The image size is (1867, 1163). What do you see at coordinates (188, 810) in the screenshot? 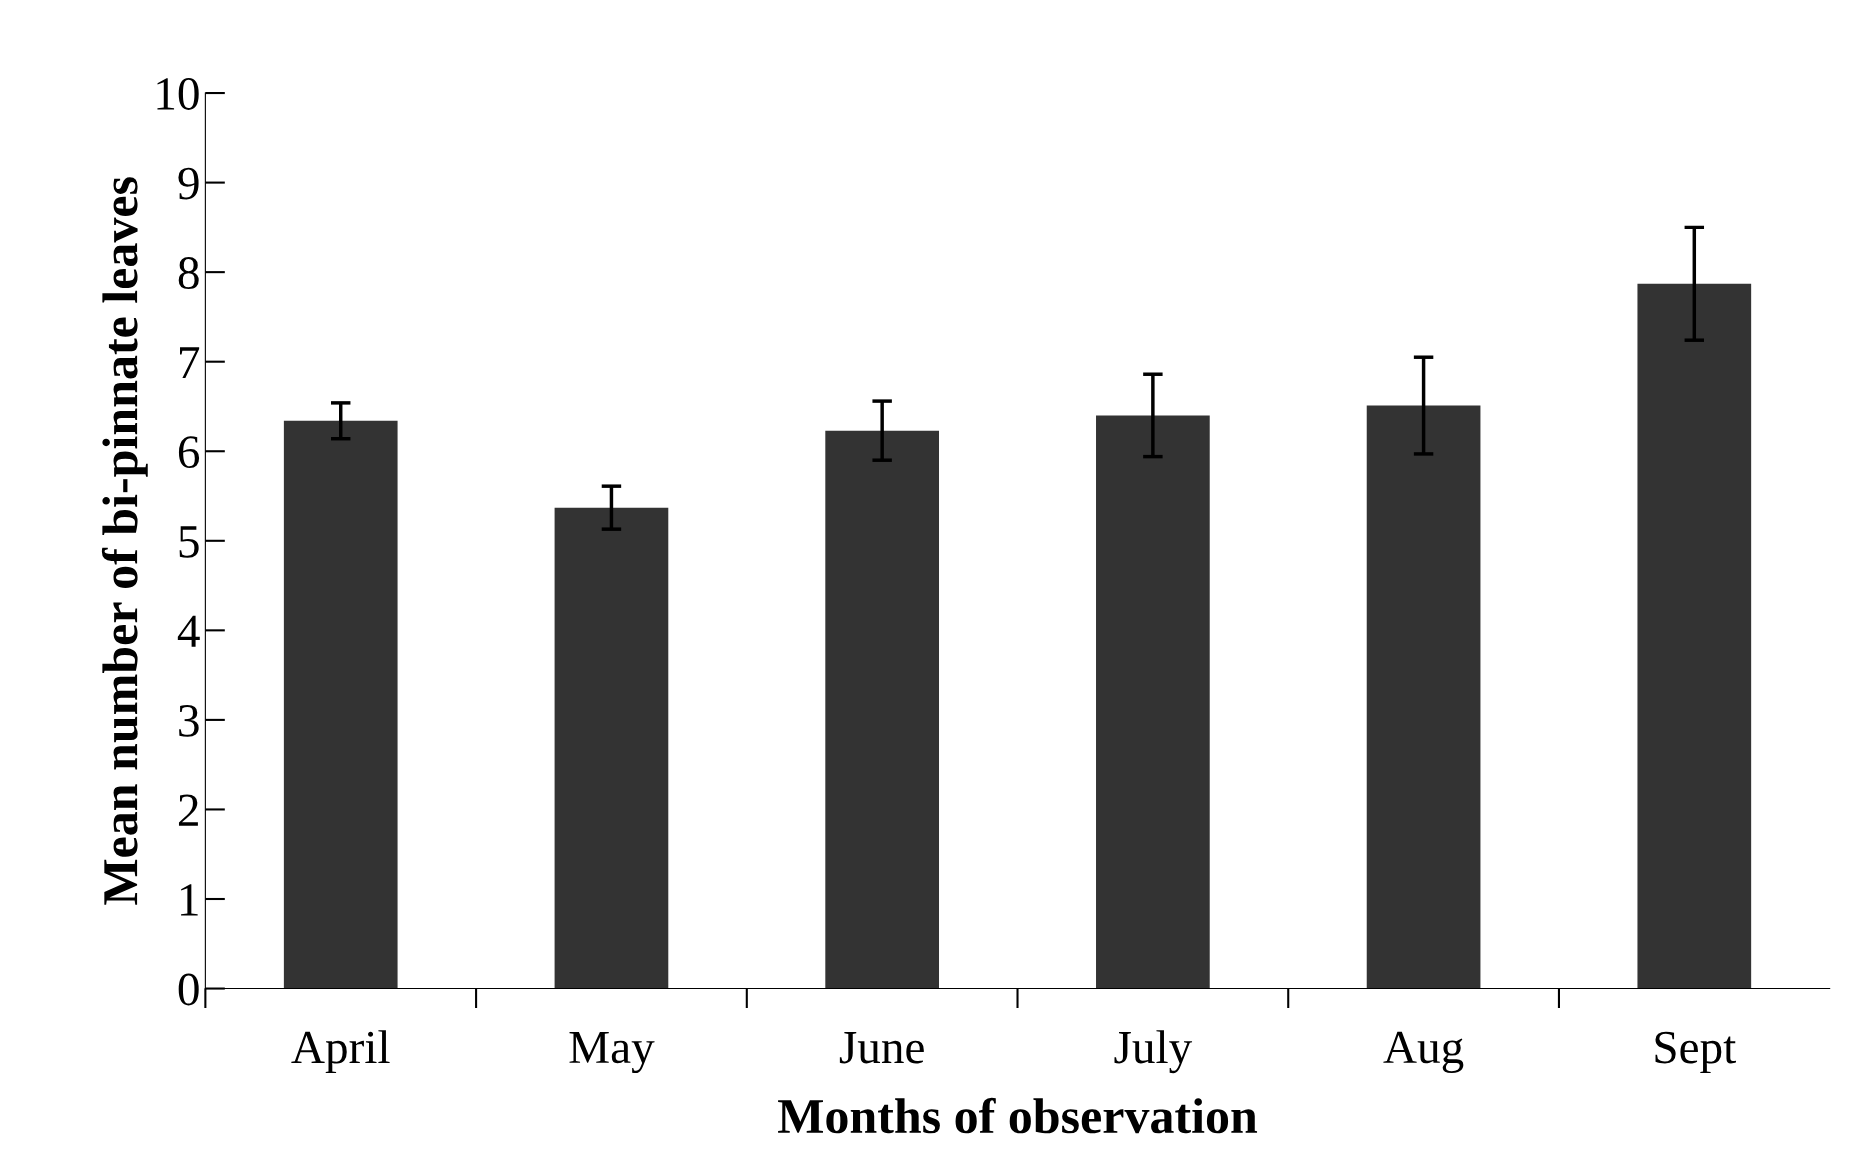
I see `y-tick-label: 2` at bounding box center [188, 810].